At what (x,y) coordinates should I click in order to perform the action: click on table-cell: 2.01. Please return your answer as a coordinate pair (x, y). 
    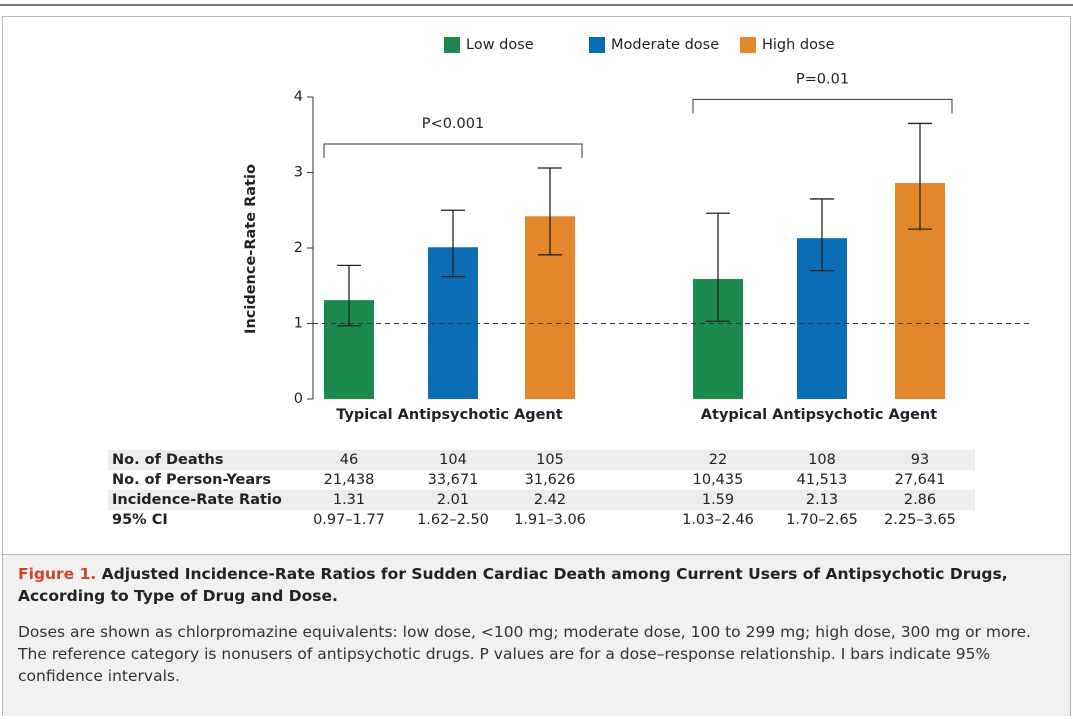
    Looking at the image, I should click on (453, 500).